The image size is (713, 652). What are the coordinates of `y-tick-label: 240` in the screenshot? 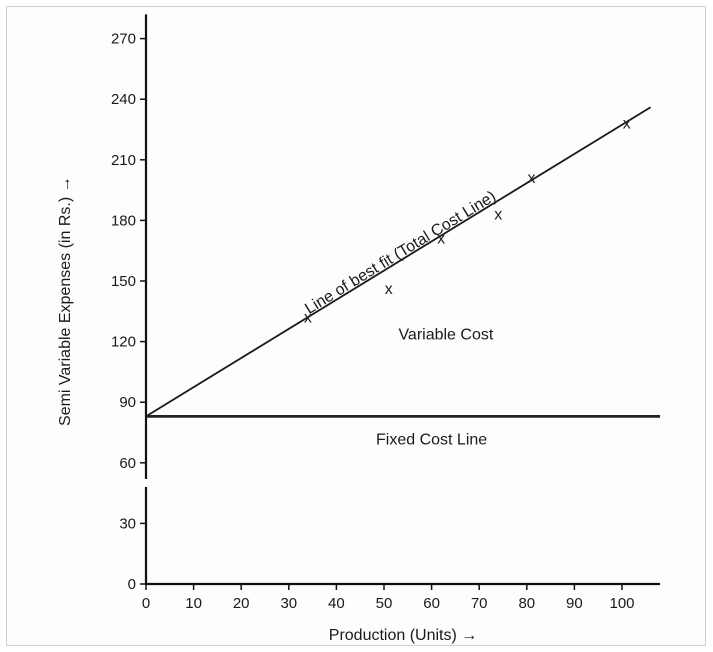 It's located at (123, 99).